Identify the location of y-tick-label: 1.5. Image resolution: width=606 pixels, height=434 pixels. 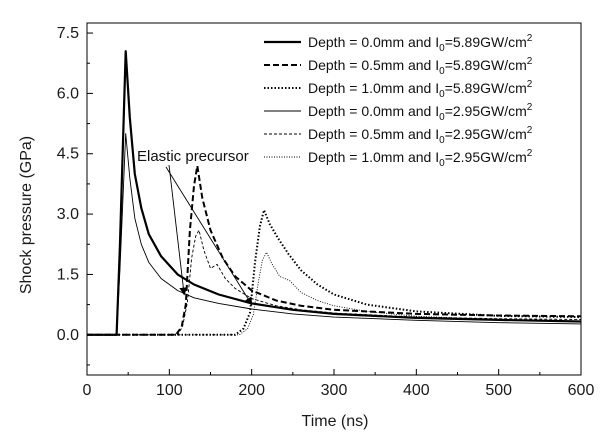
(68, 274).